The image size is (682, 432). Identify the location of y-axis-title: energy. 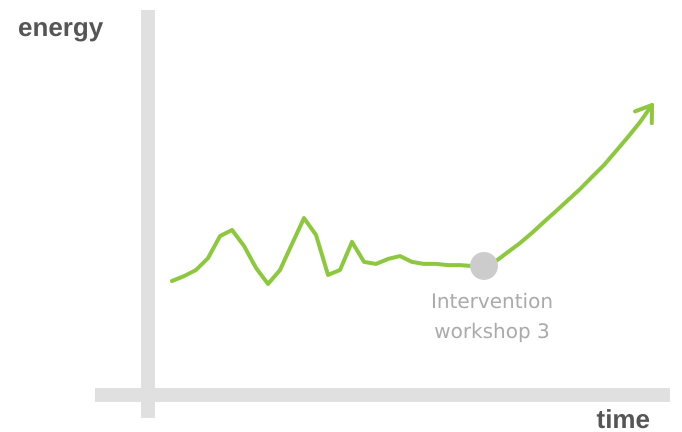
(61, 27).